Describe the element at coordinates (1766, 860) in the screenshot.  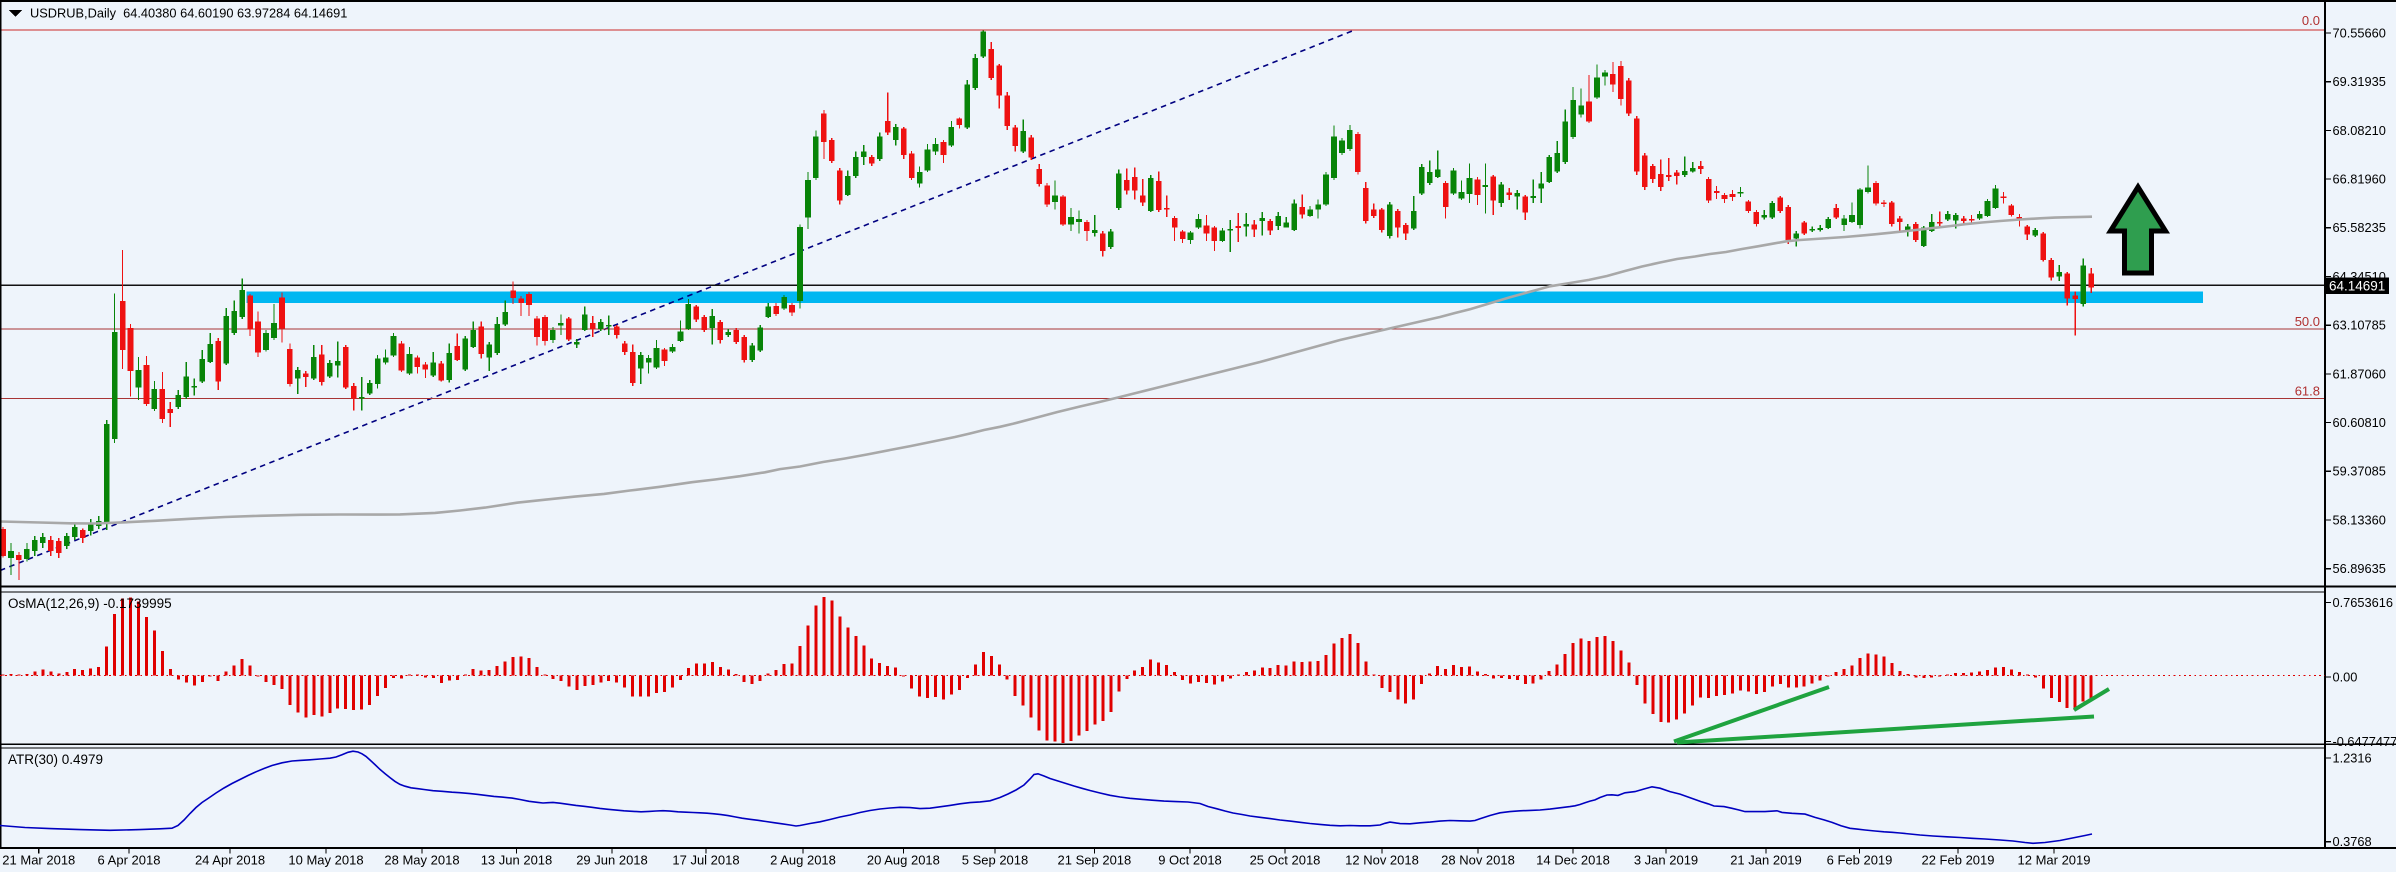
I see `svg-text: 21 Jan 2019` at that location.